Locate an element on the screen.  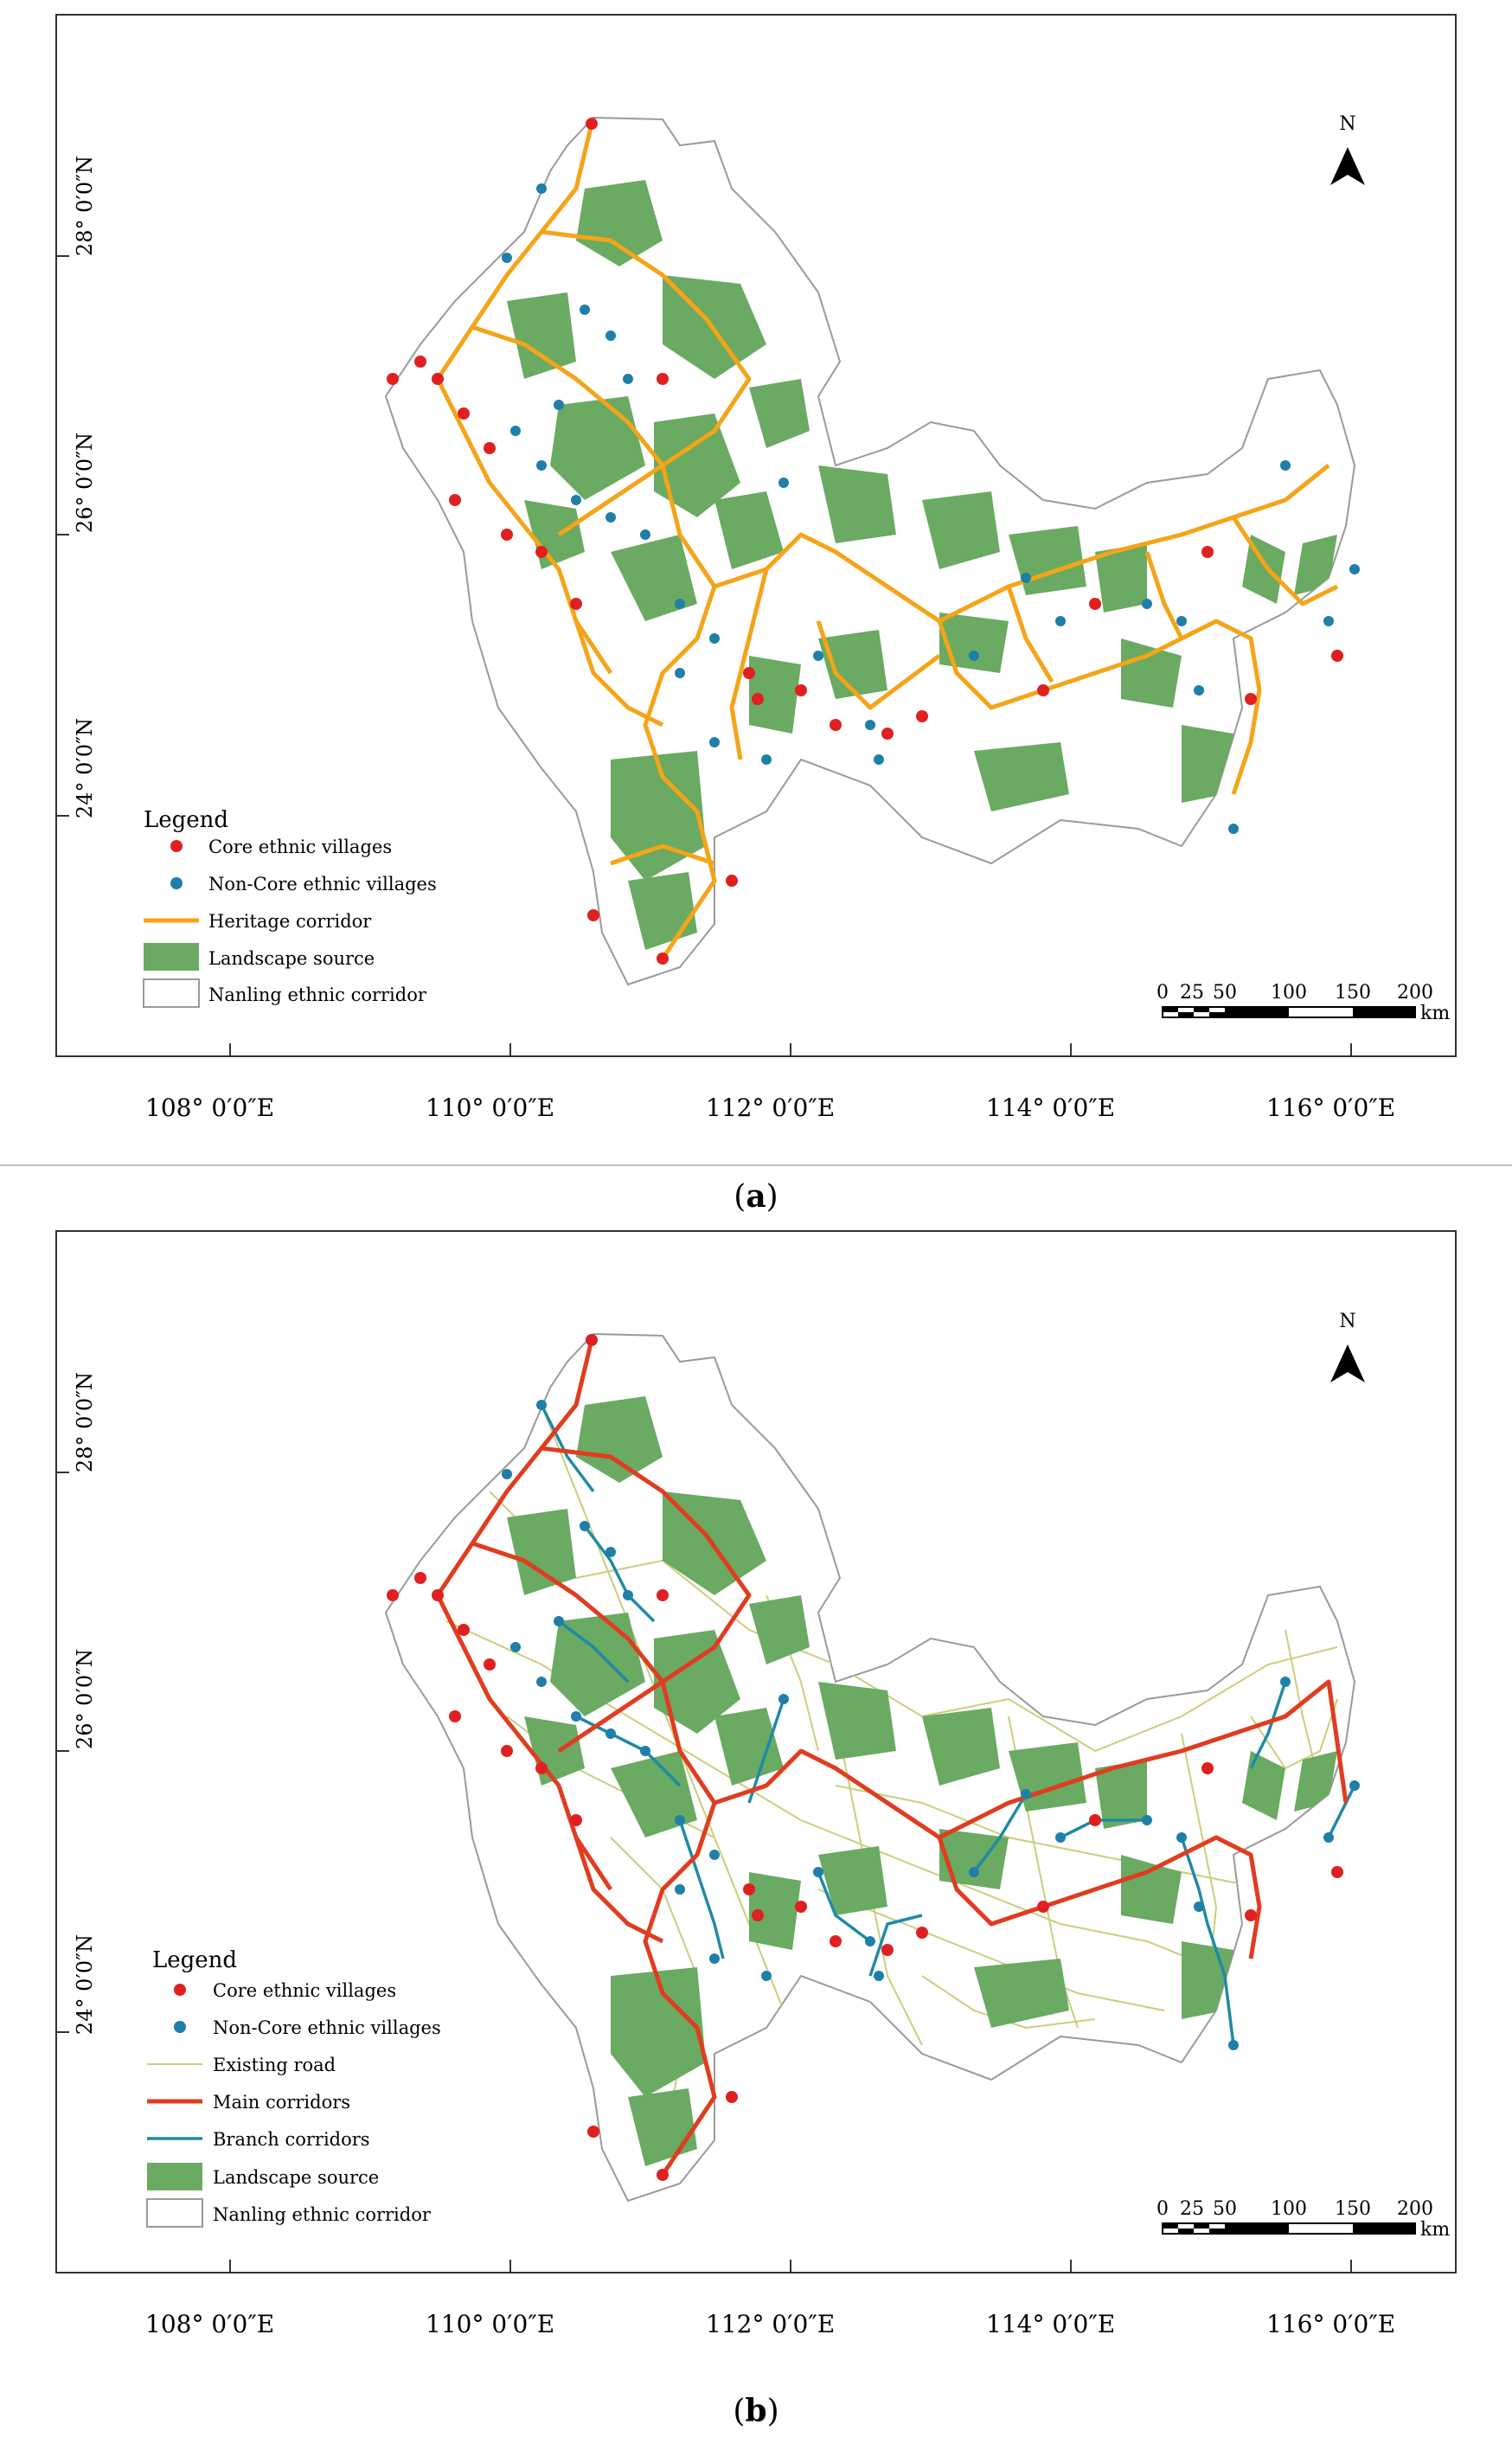
caption-a: (a) is located at coordinates (756, 1196).